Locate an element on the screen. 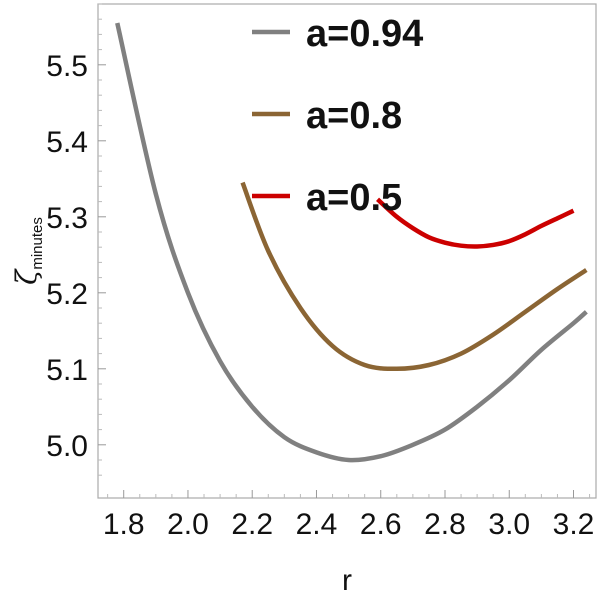  x-tick-label: 2.0 is located at coordinates (188, 524).